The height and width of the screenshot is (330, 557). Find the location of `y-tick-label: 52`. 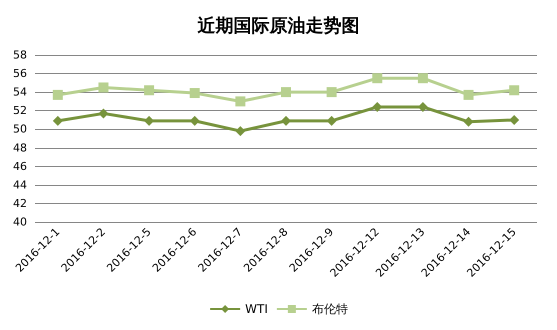

y-tick-label: 52 is located at coordinates (20, 111).